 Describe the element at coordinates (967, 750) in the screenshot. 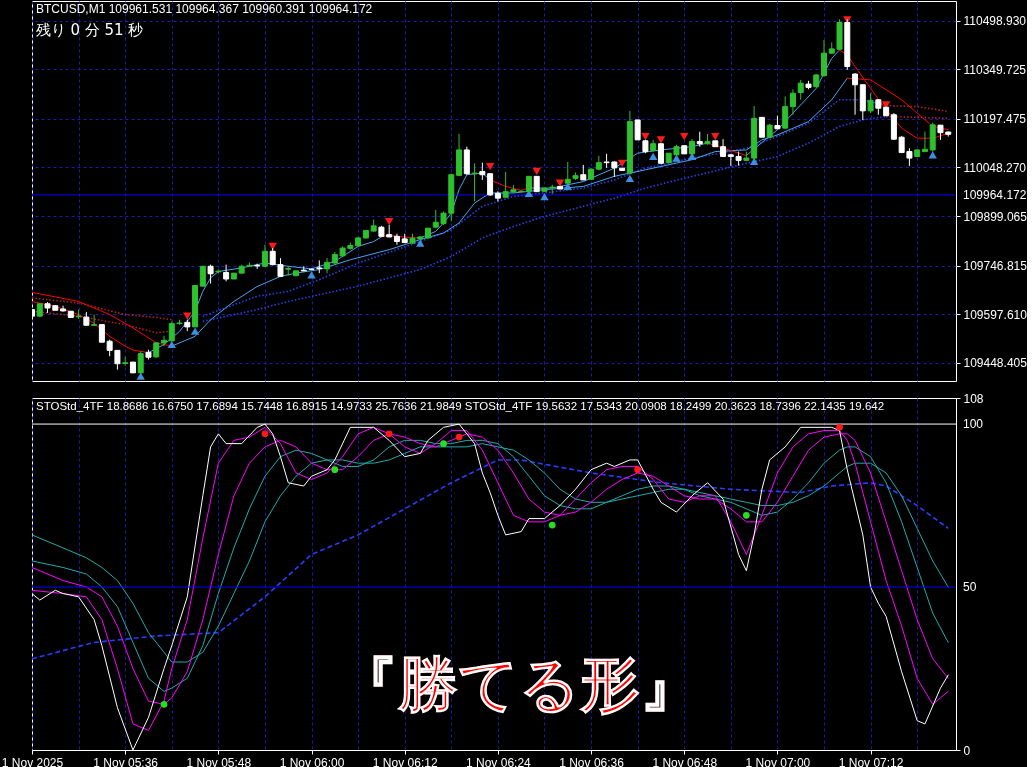

I see `y-tick-label: 0` at that location.